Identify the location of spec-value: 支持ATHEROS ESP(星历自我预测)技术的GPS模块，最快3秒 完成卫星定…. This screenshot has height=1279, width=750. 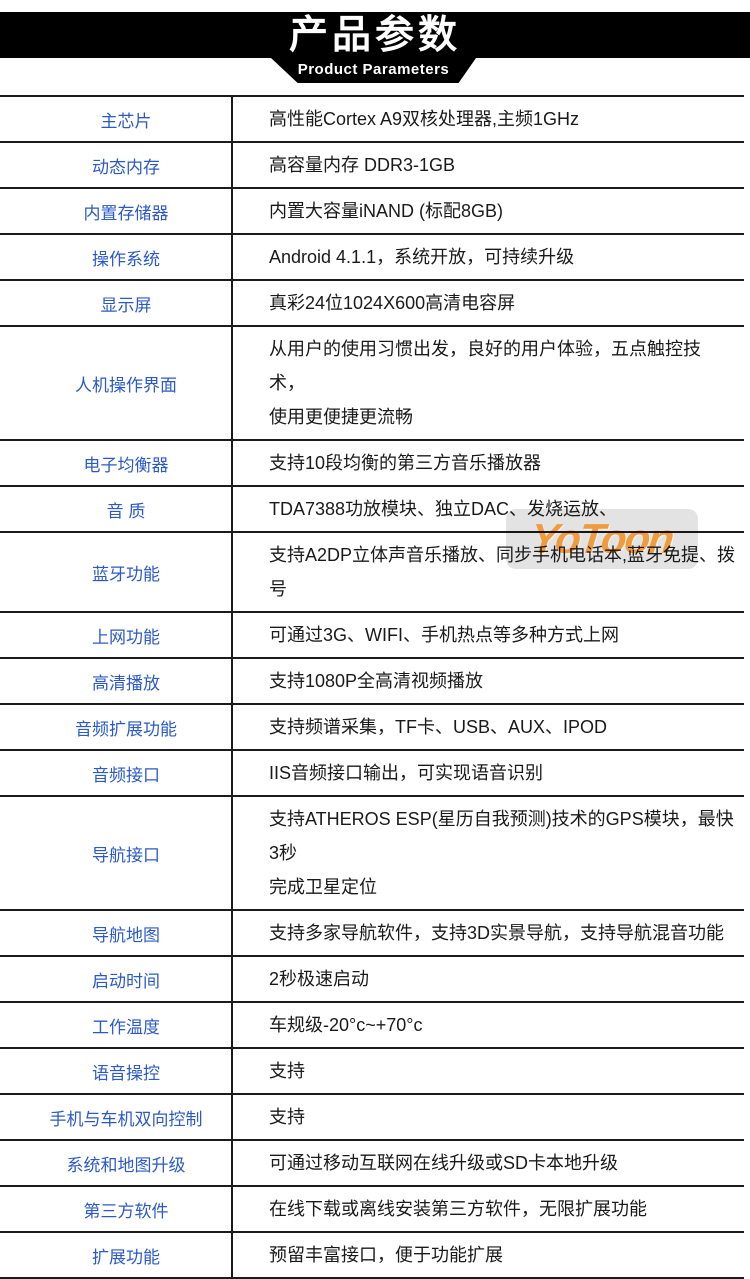
(488, 853).